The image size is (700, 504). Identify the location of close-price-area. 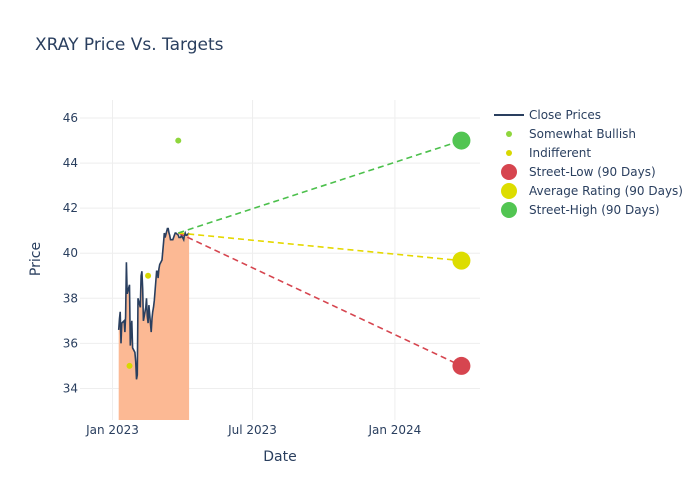
(154, 324).